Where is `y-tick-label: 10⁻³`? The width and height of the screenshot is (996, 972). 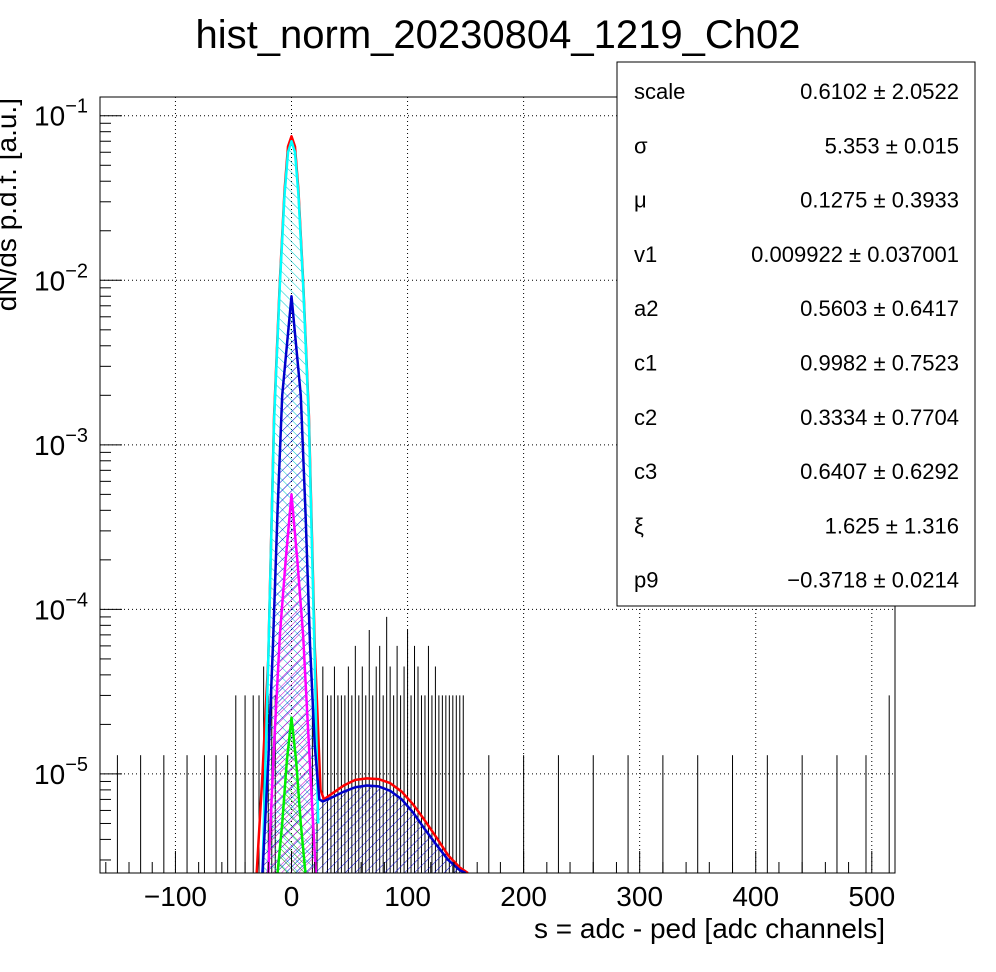
y-tick-label: 10⁻³ is located at coordinates (61, 443).